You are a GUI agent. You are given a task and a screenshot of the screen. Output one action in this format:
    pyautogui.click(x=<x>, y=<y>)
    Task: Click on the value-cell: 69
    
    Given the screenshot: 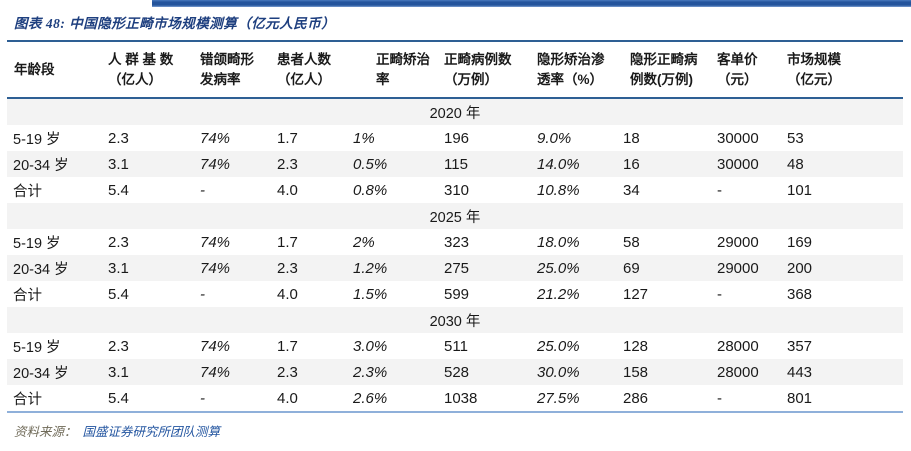 What is the action you would take?
    pyautogui.click(x=631, y=268)
    